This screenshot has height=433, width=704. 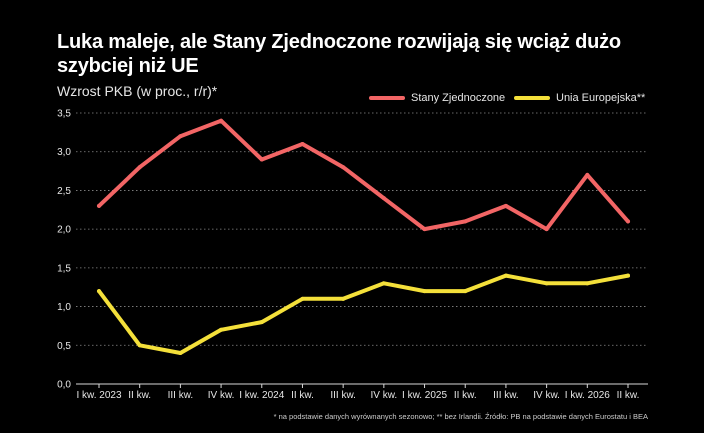 What do you see at coordinates (64, 346) in the screenshot?
I see `y-tick-label: 0,5` at bounding box center [64, 346].